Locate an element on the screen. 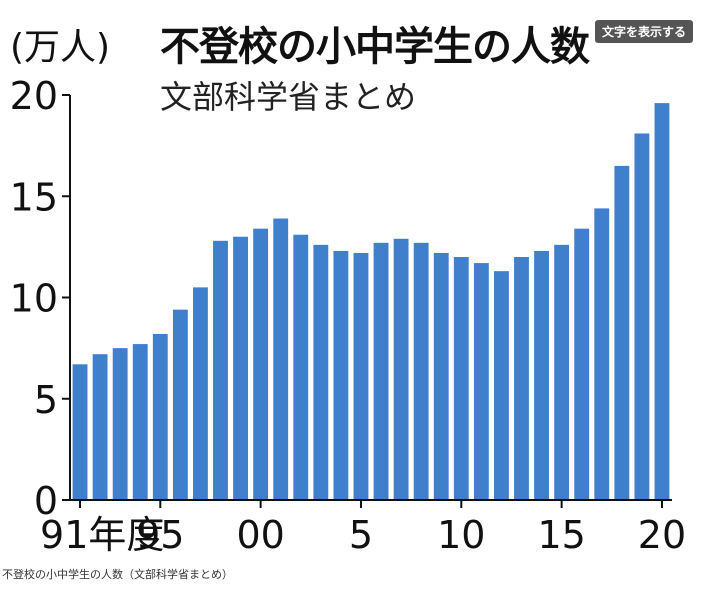 Image resolution: width=703 pixels, height=598 pixels. bar-2007 is located at coordinates (401, 369).